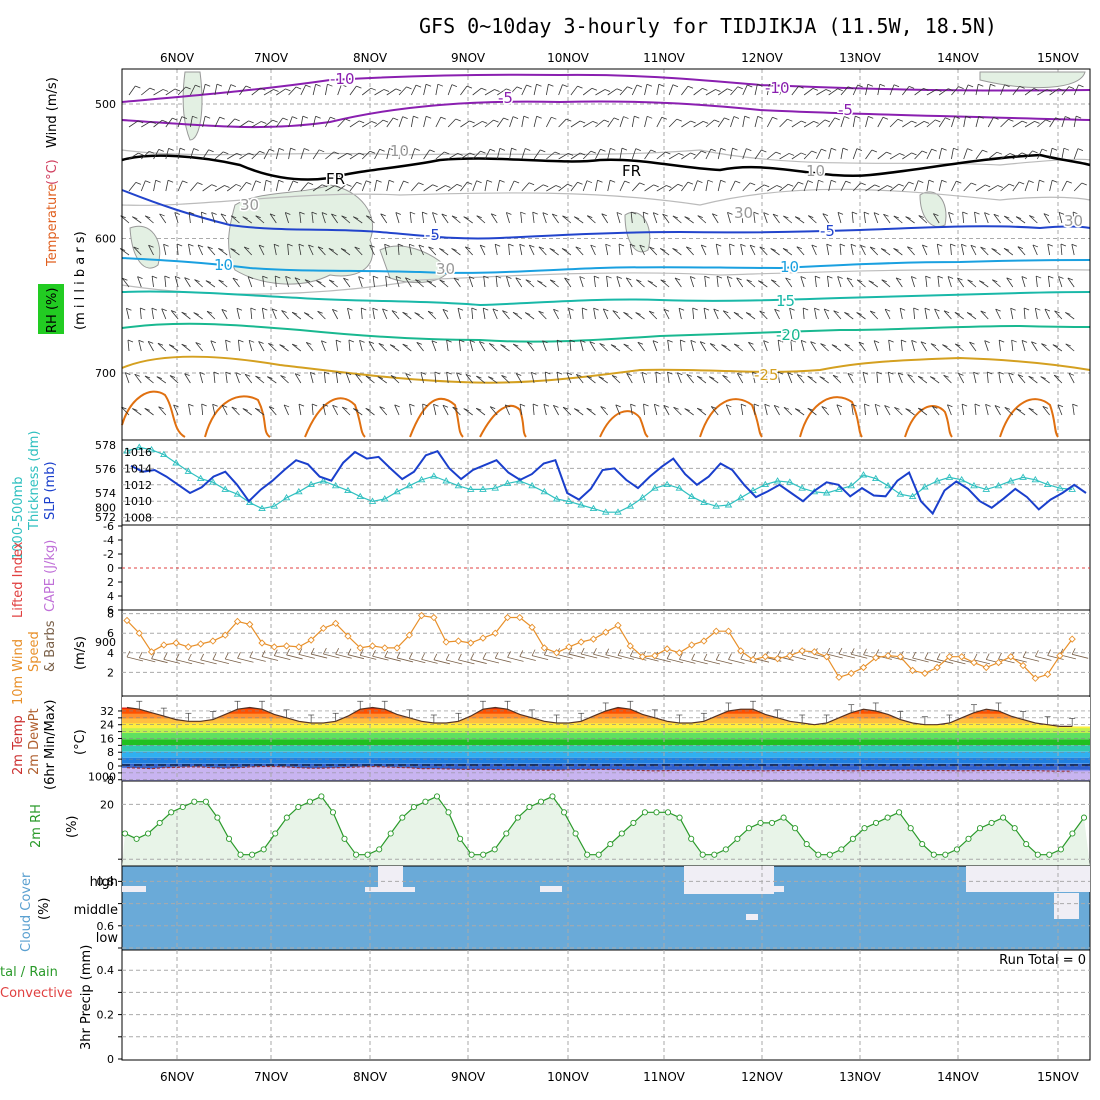 The width and height of the screenshot is (1100, 1100). I want to click on contour-label: 30, so click(1073, 221).